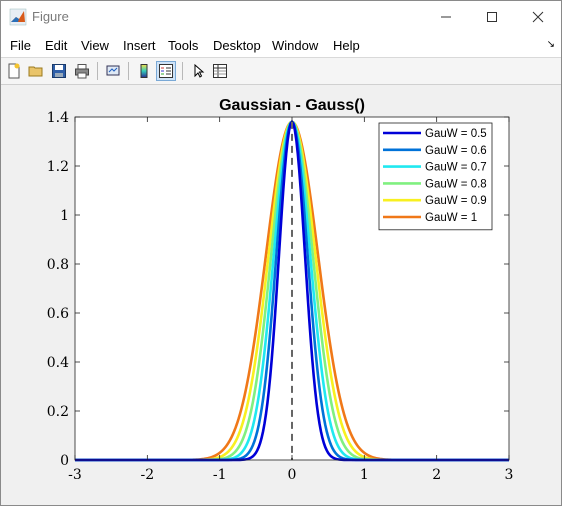  What do you see at coordinates (292, 105) in the screenshot?
I see `chart-title: Gaussian - Gauss()` at bounding box center [292, 105].